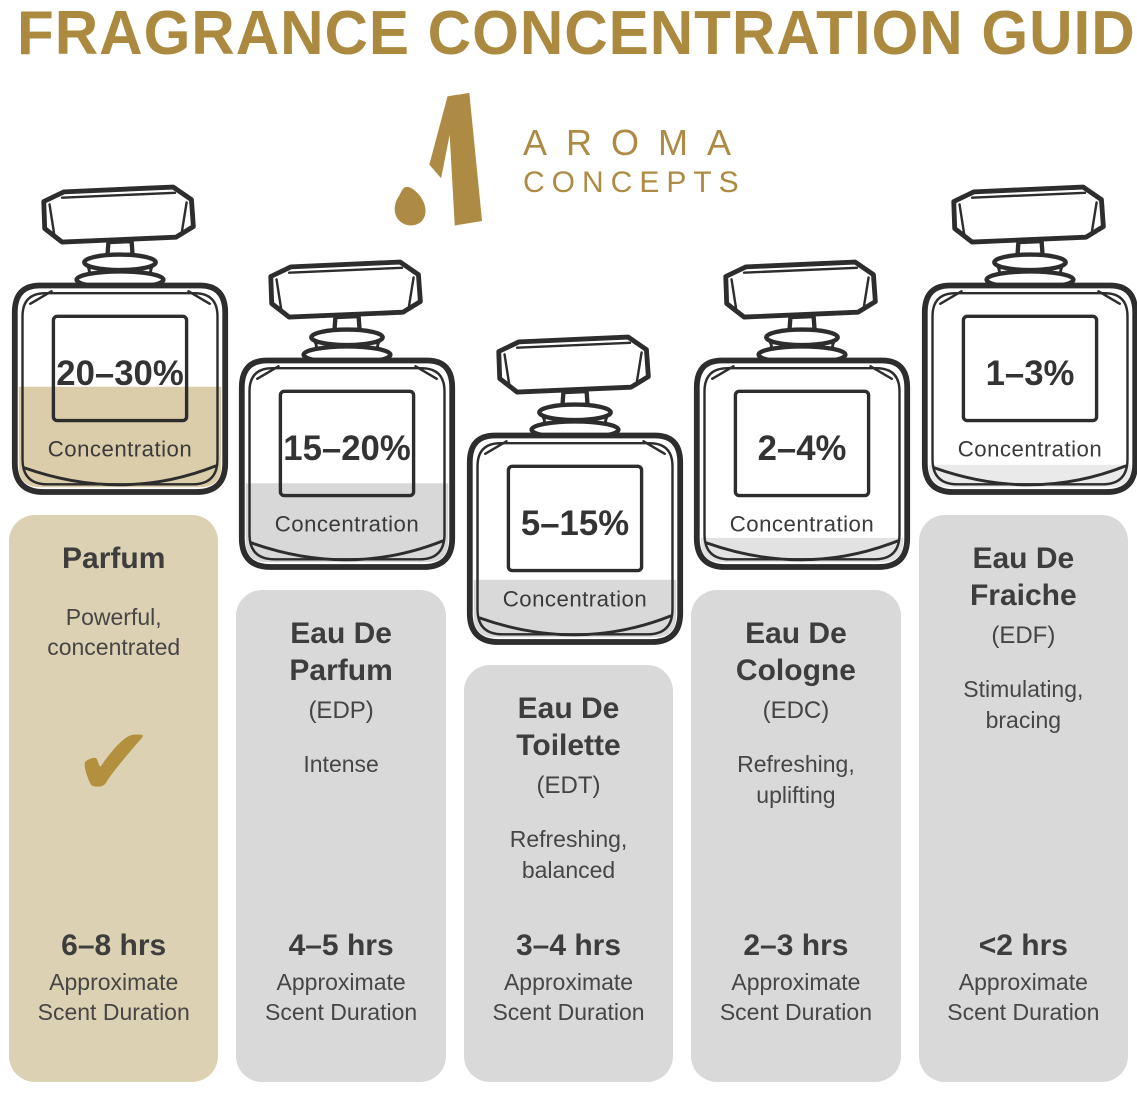 Image resolution: width=1137 pixels, height=1096 pixels. I want to click on bottle-percentage: 15–20%, so click(347, 449).